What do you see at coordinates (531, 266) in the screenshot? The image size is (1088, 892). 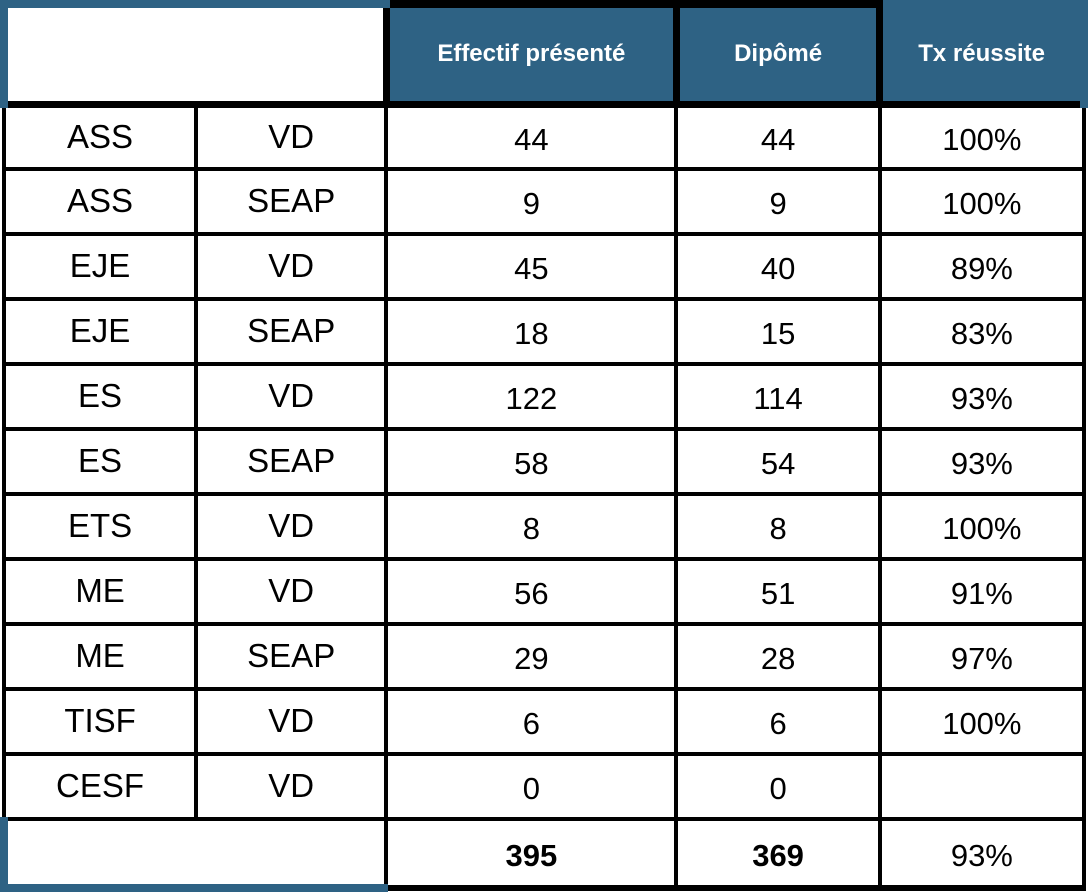 I see `presented-cell: 45` at bounding box center [531, 266].